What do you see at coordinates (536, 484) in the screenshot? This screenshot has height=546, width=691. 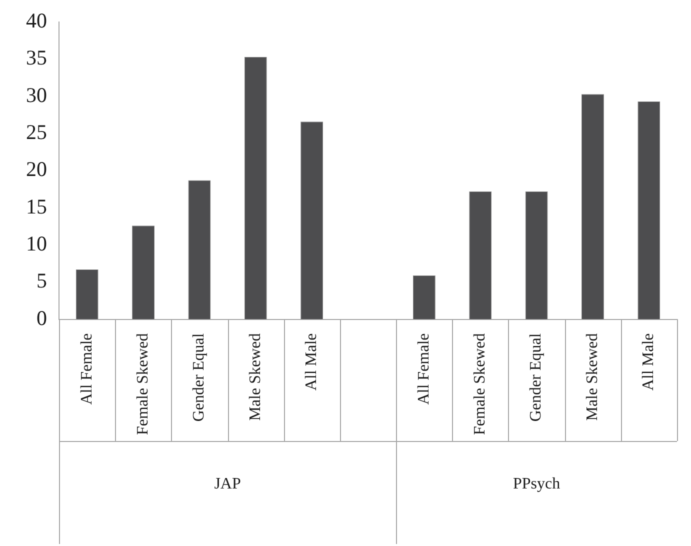 I see `text: PPsych` at bounding box center [536, 484].